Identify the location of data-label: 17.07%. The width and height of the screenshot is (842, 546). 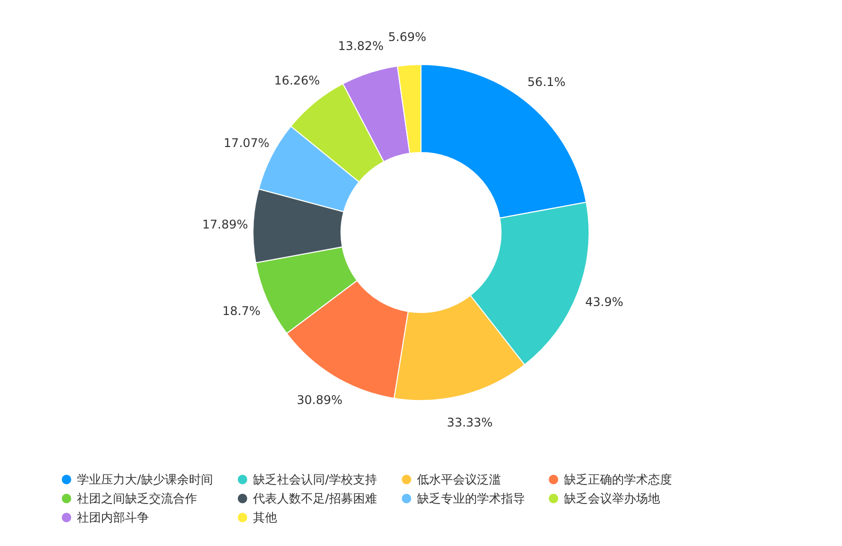
(247, 143).